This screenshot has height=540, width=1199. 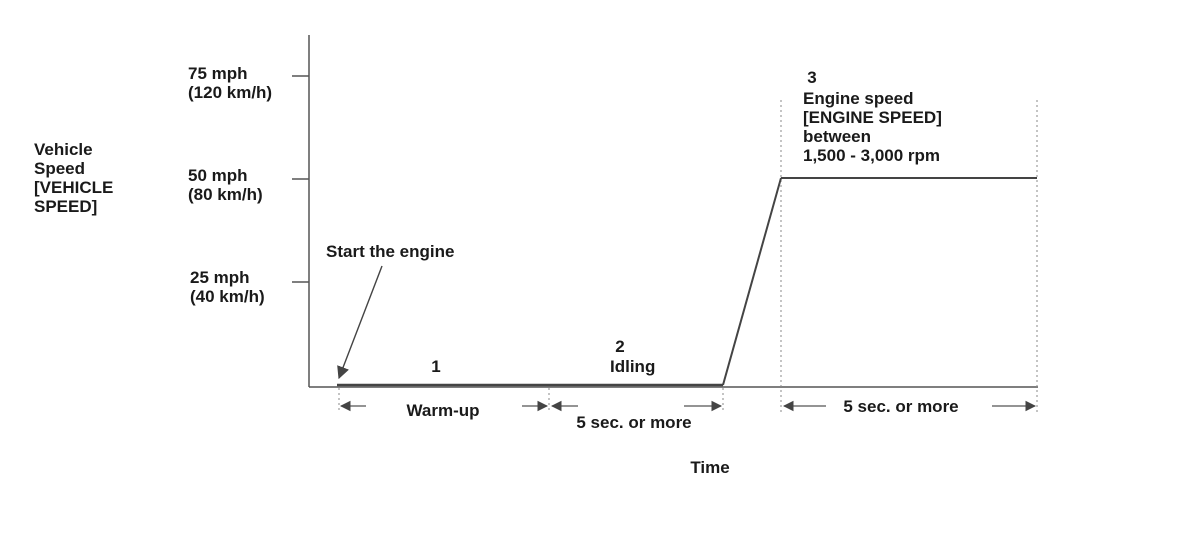 I want to click on step-2-number: 2, so click(x=619, y=346).